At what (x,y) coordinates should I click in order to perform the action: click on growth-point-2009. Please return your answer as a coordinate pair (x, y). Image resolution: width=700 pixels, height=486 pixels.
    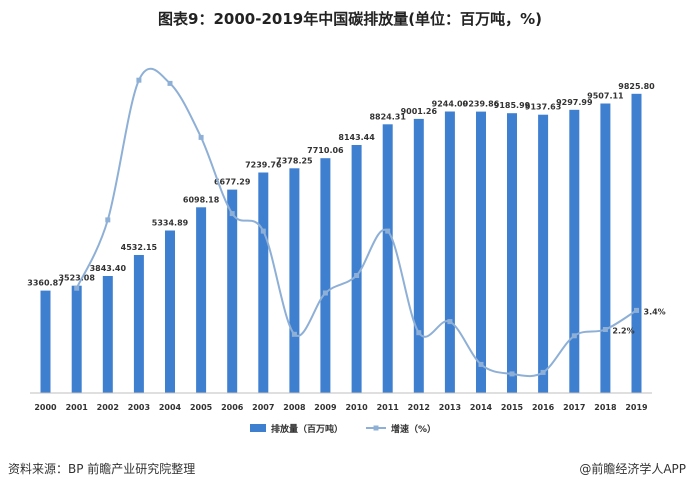
    Looking at the image, I should click on (325, 293).